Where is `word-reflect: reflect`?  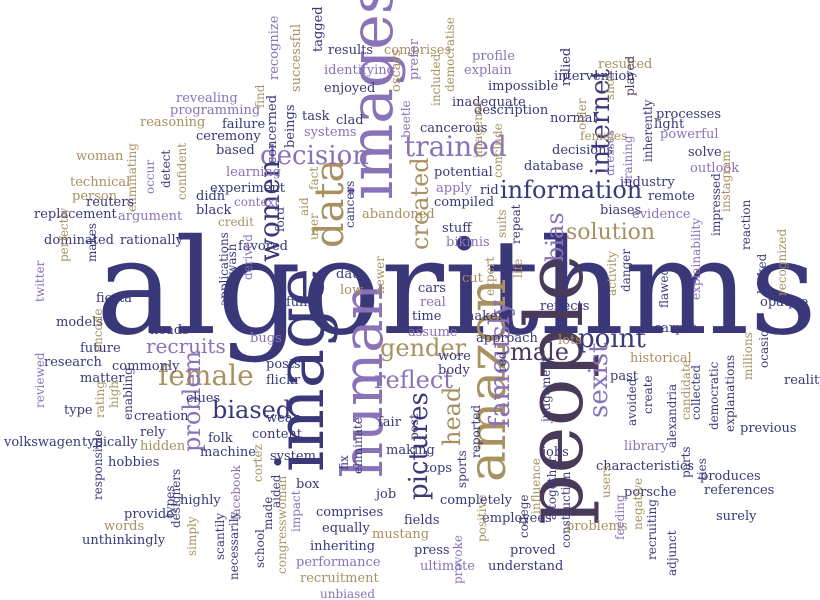
word-reflect: reflect is located at coordinates (413, 380).